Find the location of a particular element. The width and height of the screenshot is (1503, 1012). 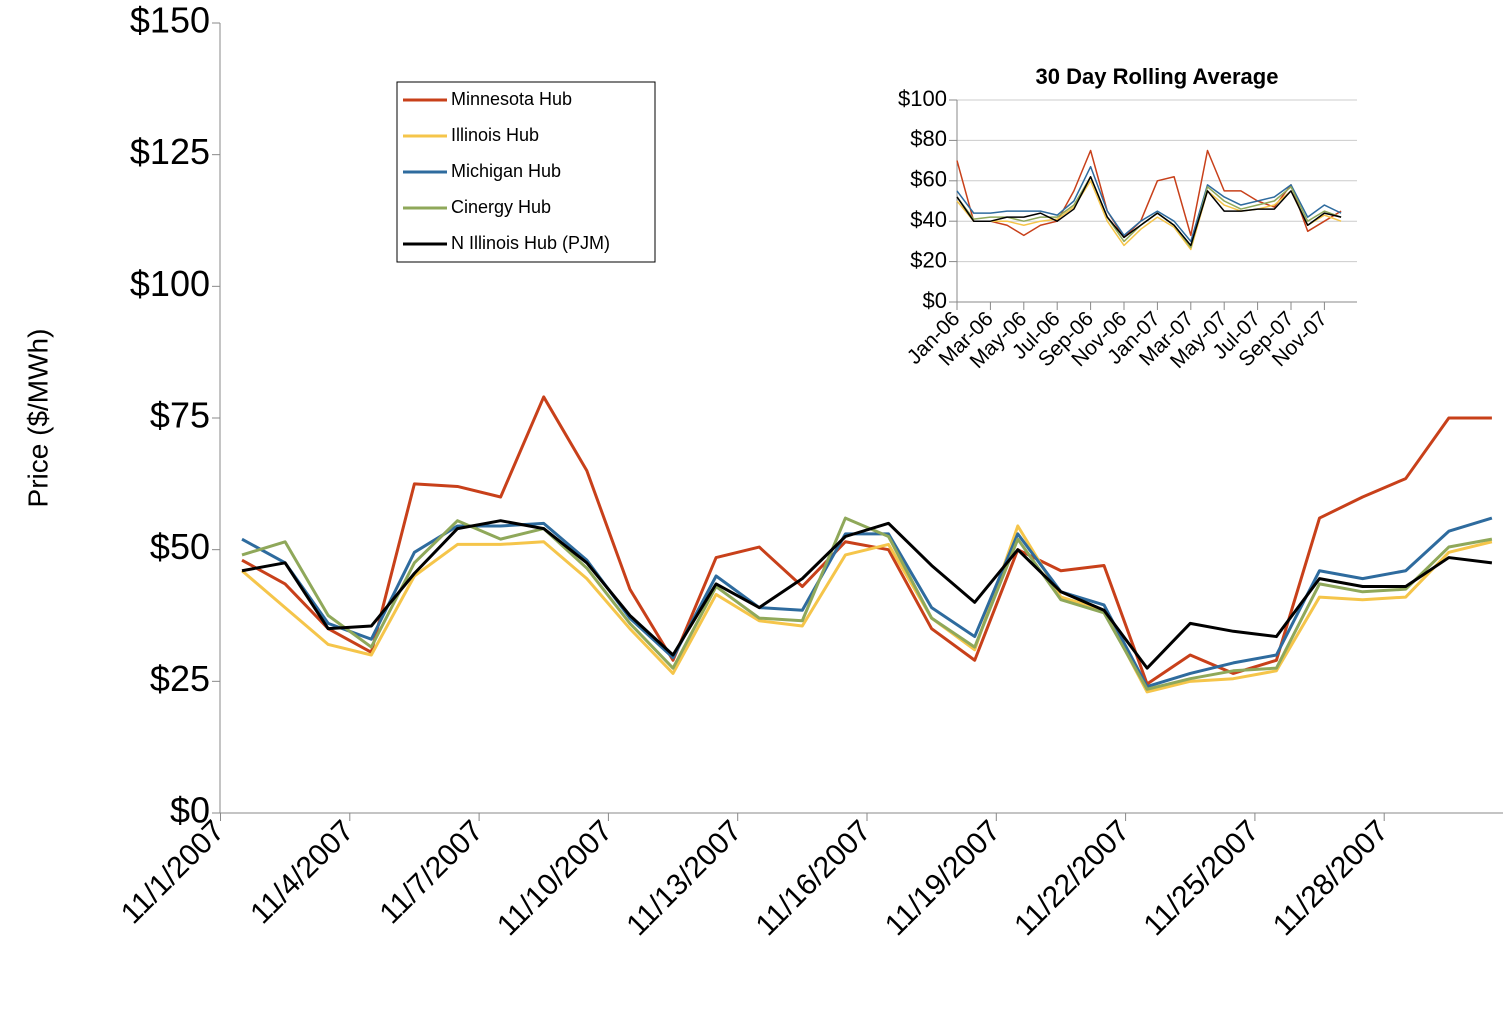

chart-title: 30 Day Rolling Average is located at coordinates (1157, 76).